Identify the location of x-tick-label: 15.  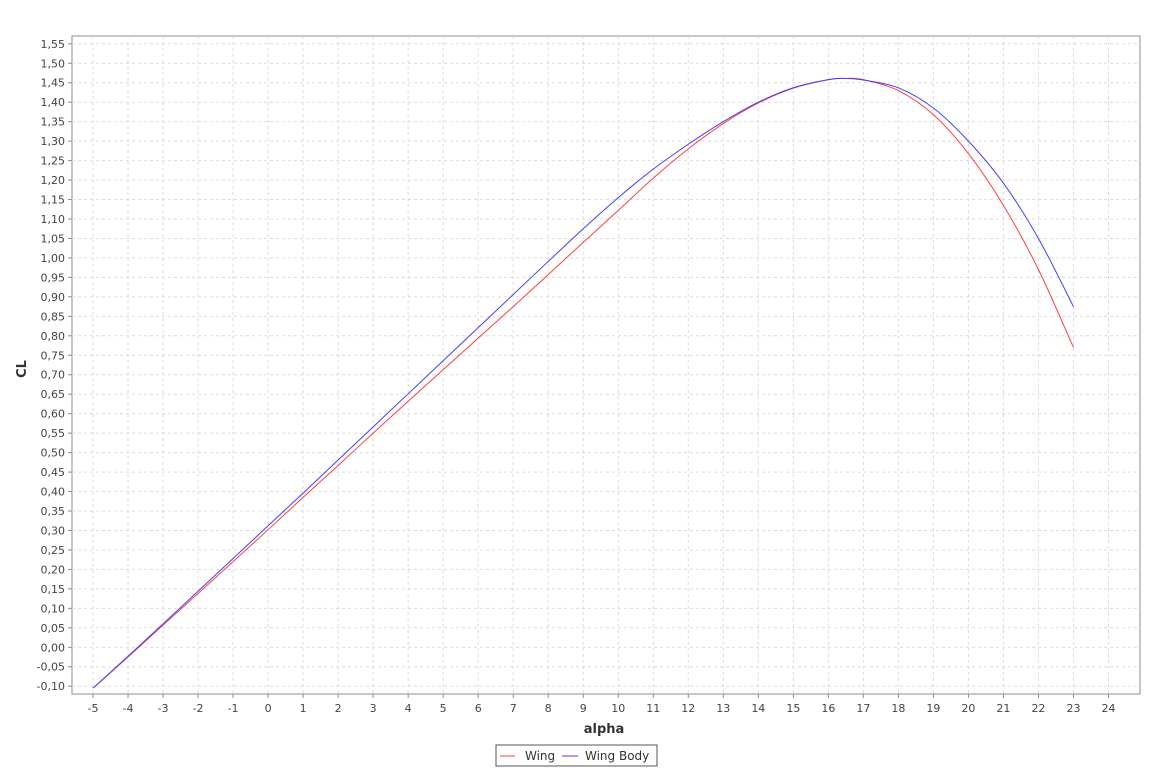
(793, 708).